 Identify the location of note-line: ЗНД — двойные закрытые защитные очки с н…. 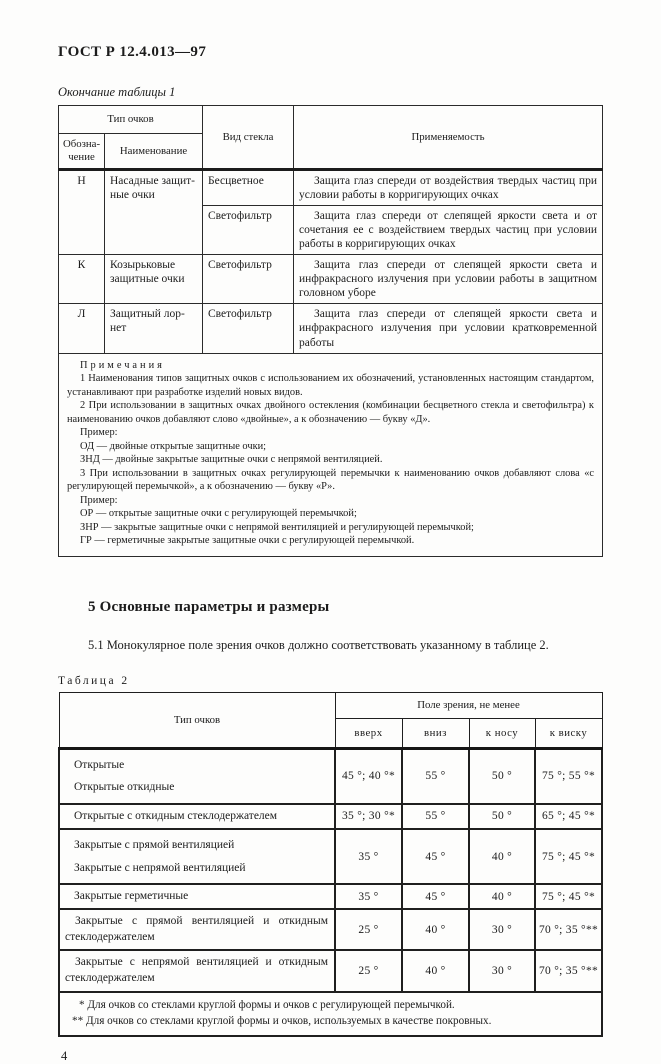
(231, 460).